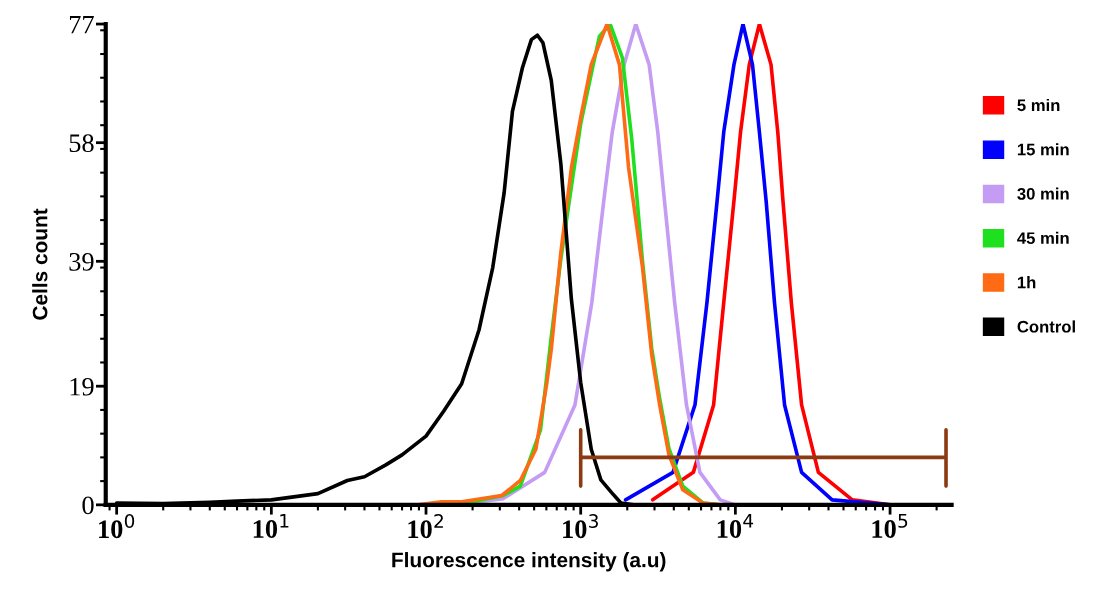  Describe the element at coordinates (40, 264) in the screenshot. I see `y-axis-title: Cells count` at that location.